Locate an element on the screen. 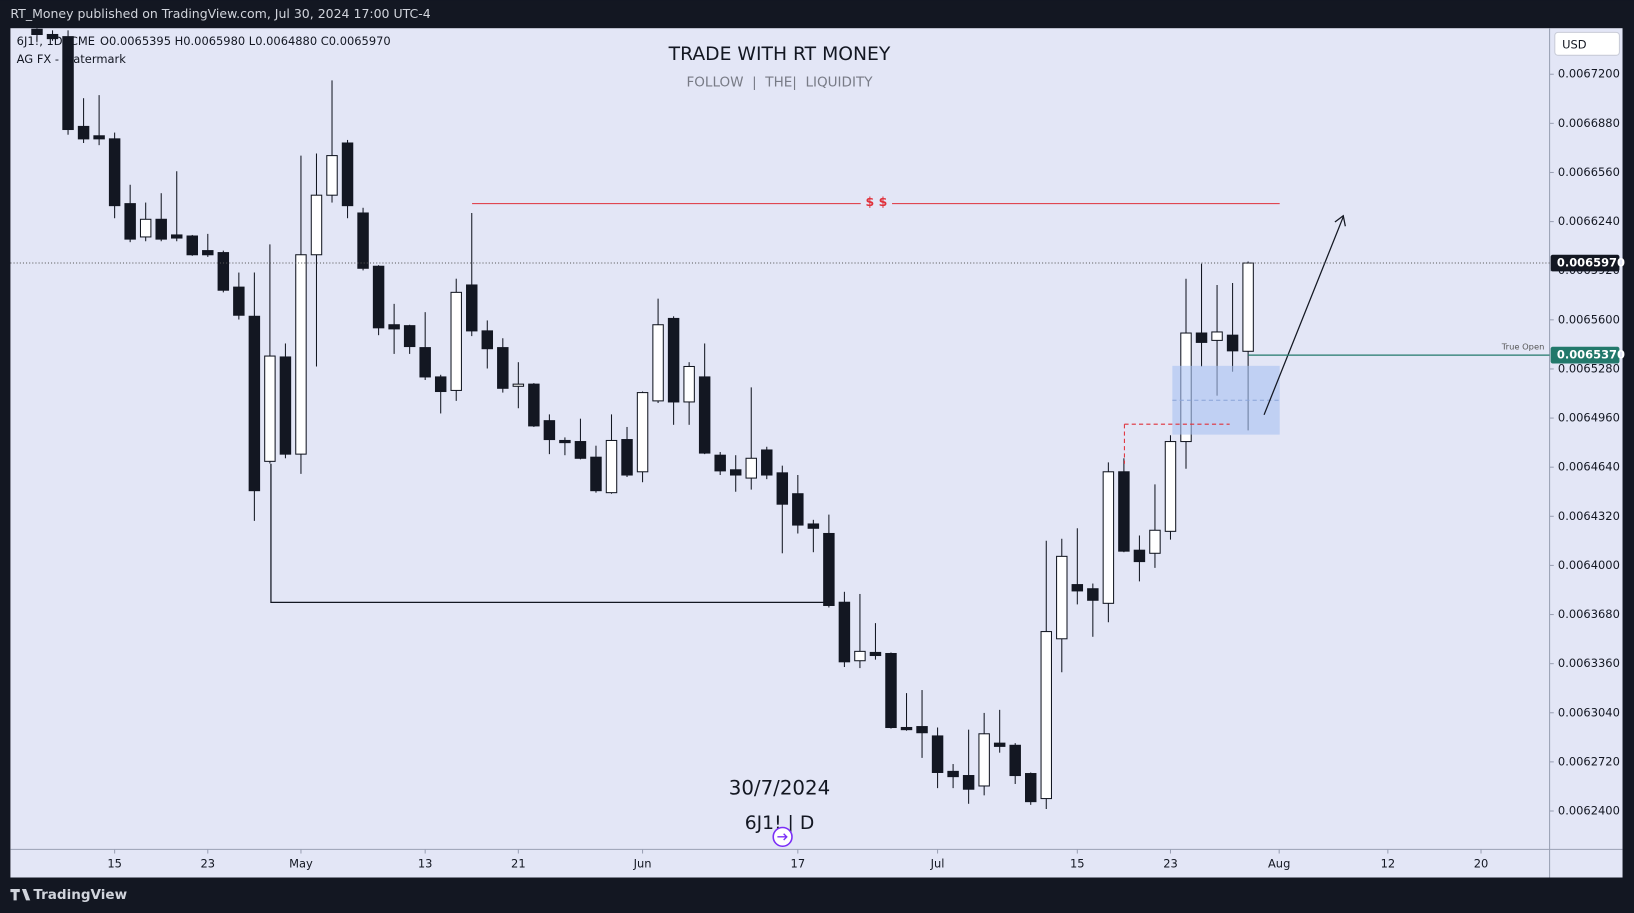  y-tick-label: 0.0062720 is located at coordinates (1589, 761).